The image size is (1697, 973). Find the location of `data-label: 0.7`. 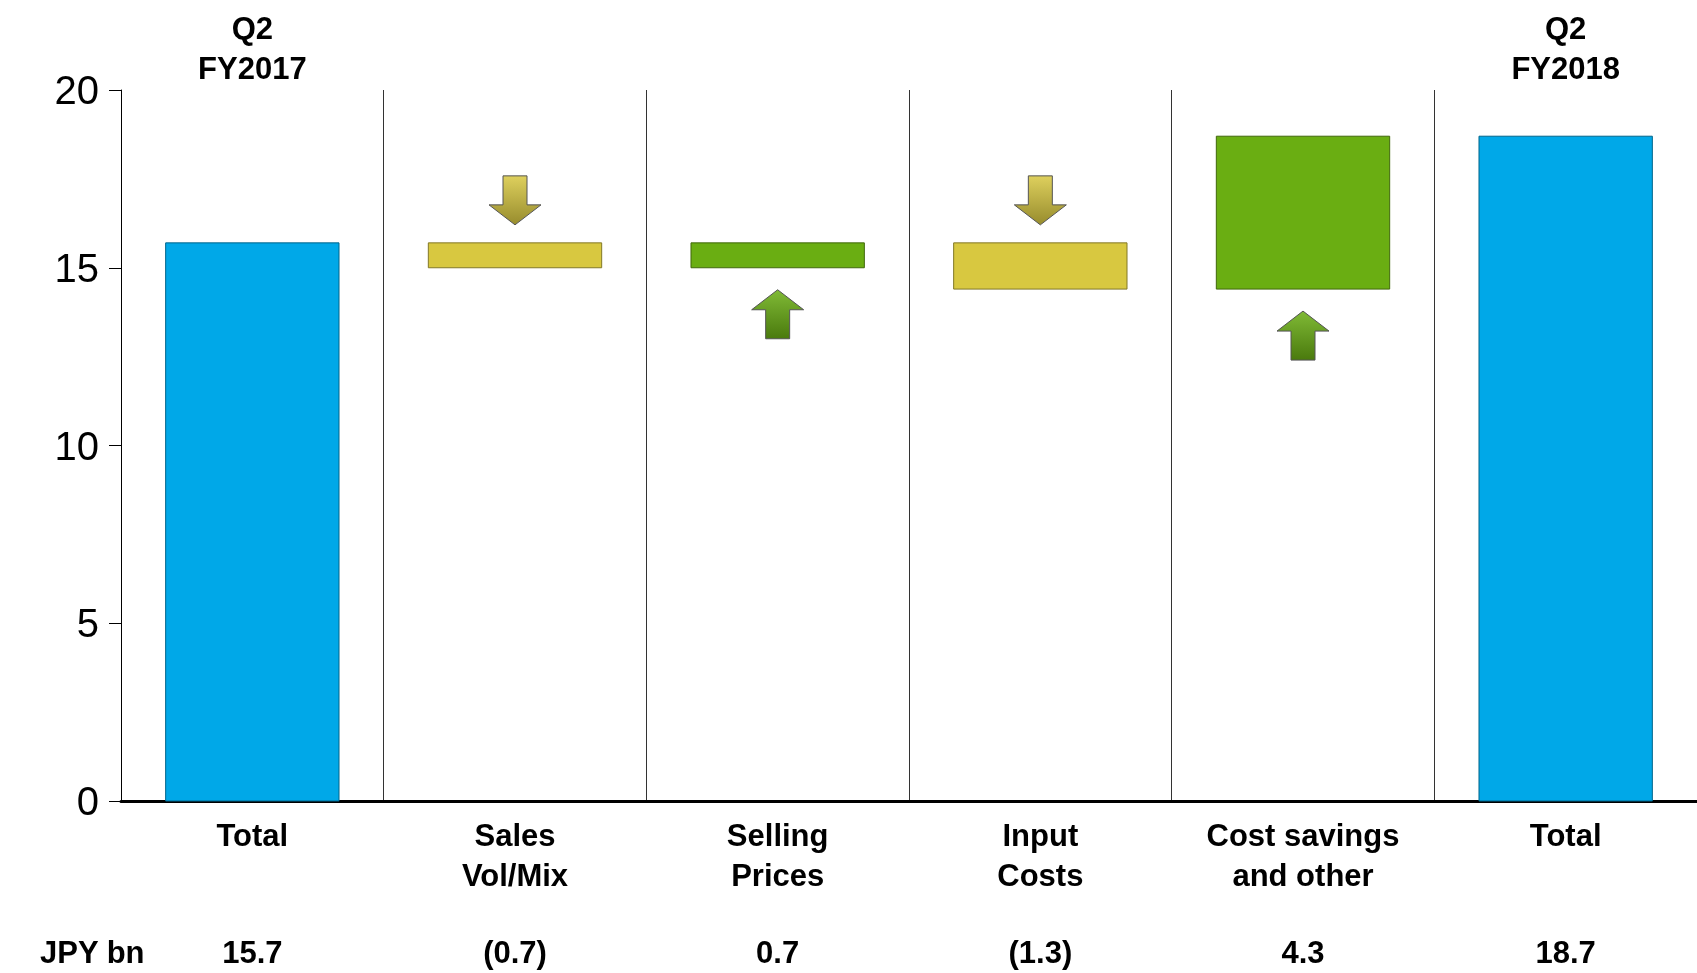

data-label: 0.7 is located at coordinates (778, 952).